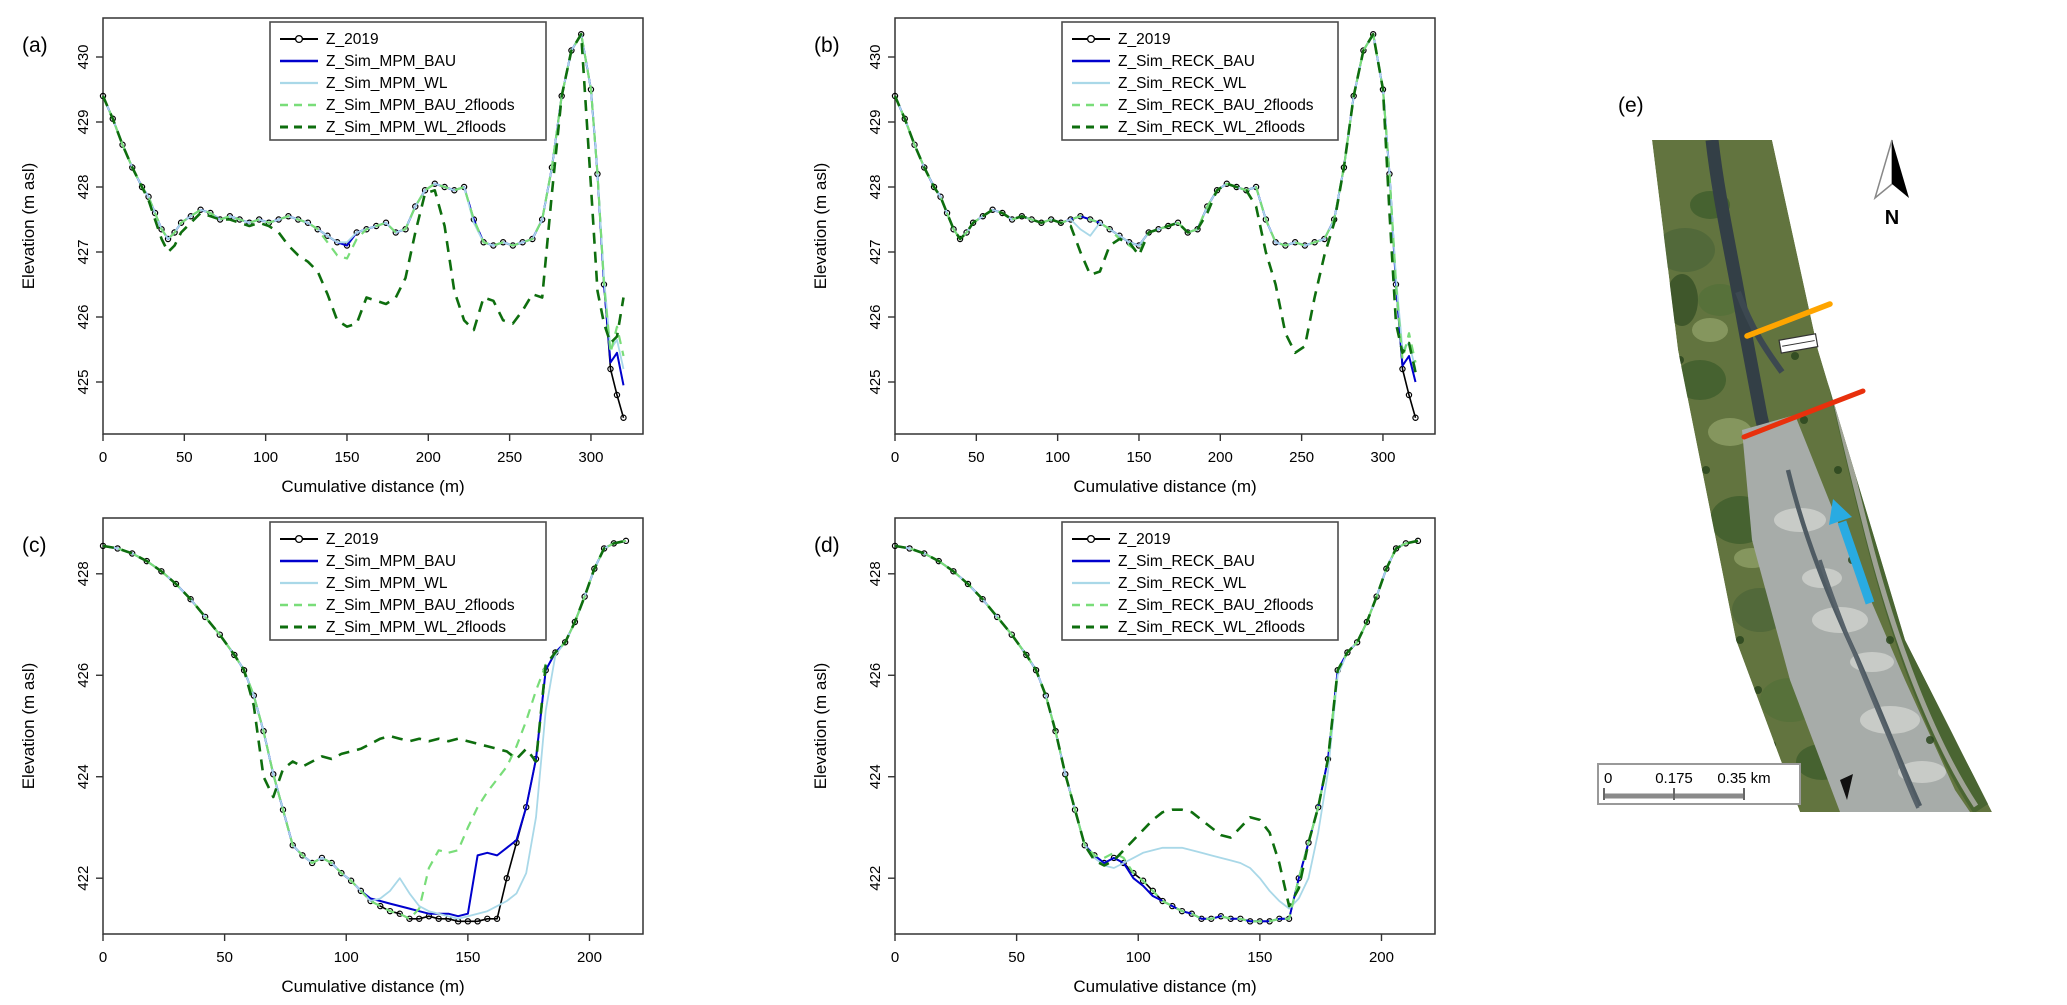 The width and height of the screenshot is (2067, 1005). Describe the element at coordinates (1743, 778) in the screenshot. I see `scale-label-max: 0.35 km` at that location.